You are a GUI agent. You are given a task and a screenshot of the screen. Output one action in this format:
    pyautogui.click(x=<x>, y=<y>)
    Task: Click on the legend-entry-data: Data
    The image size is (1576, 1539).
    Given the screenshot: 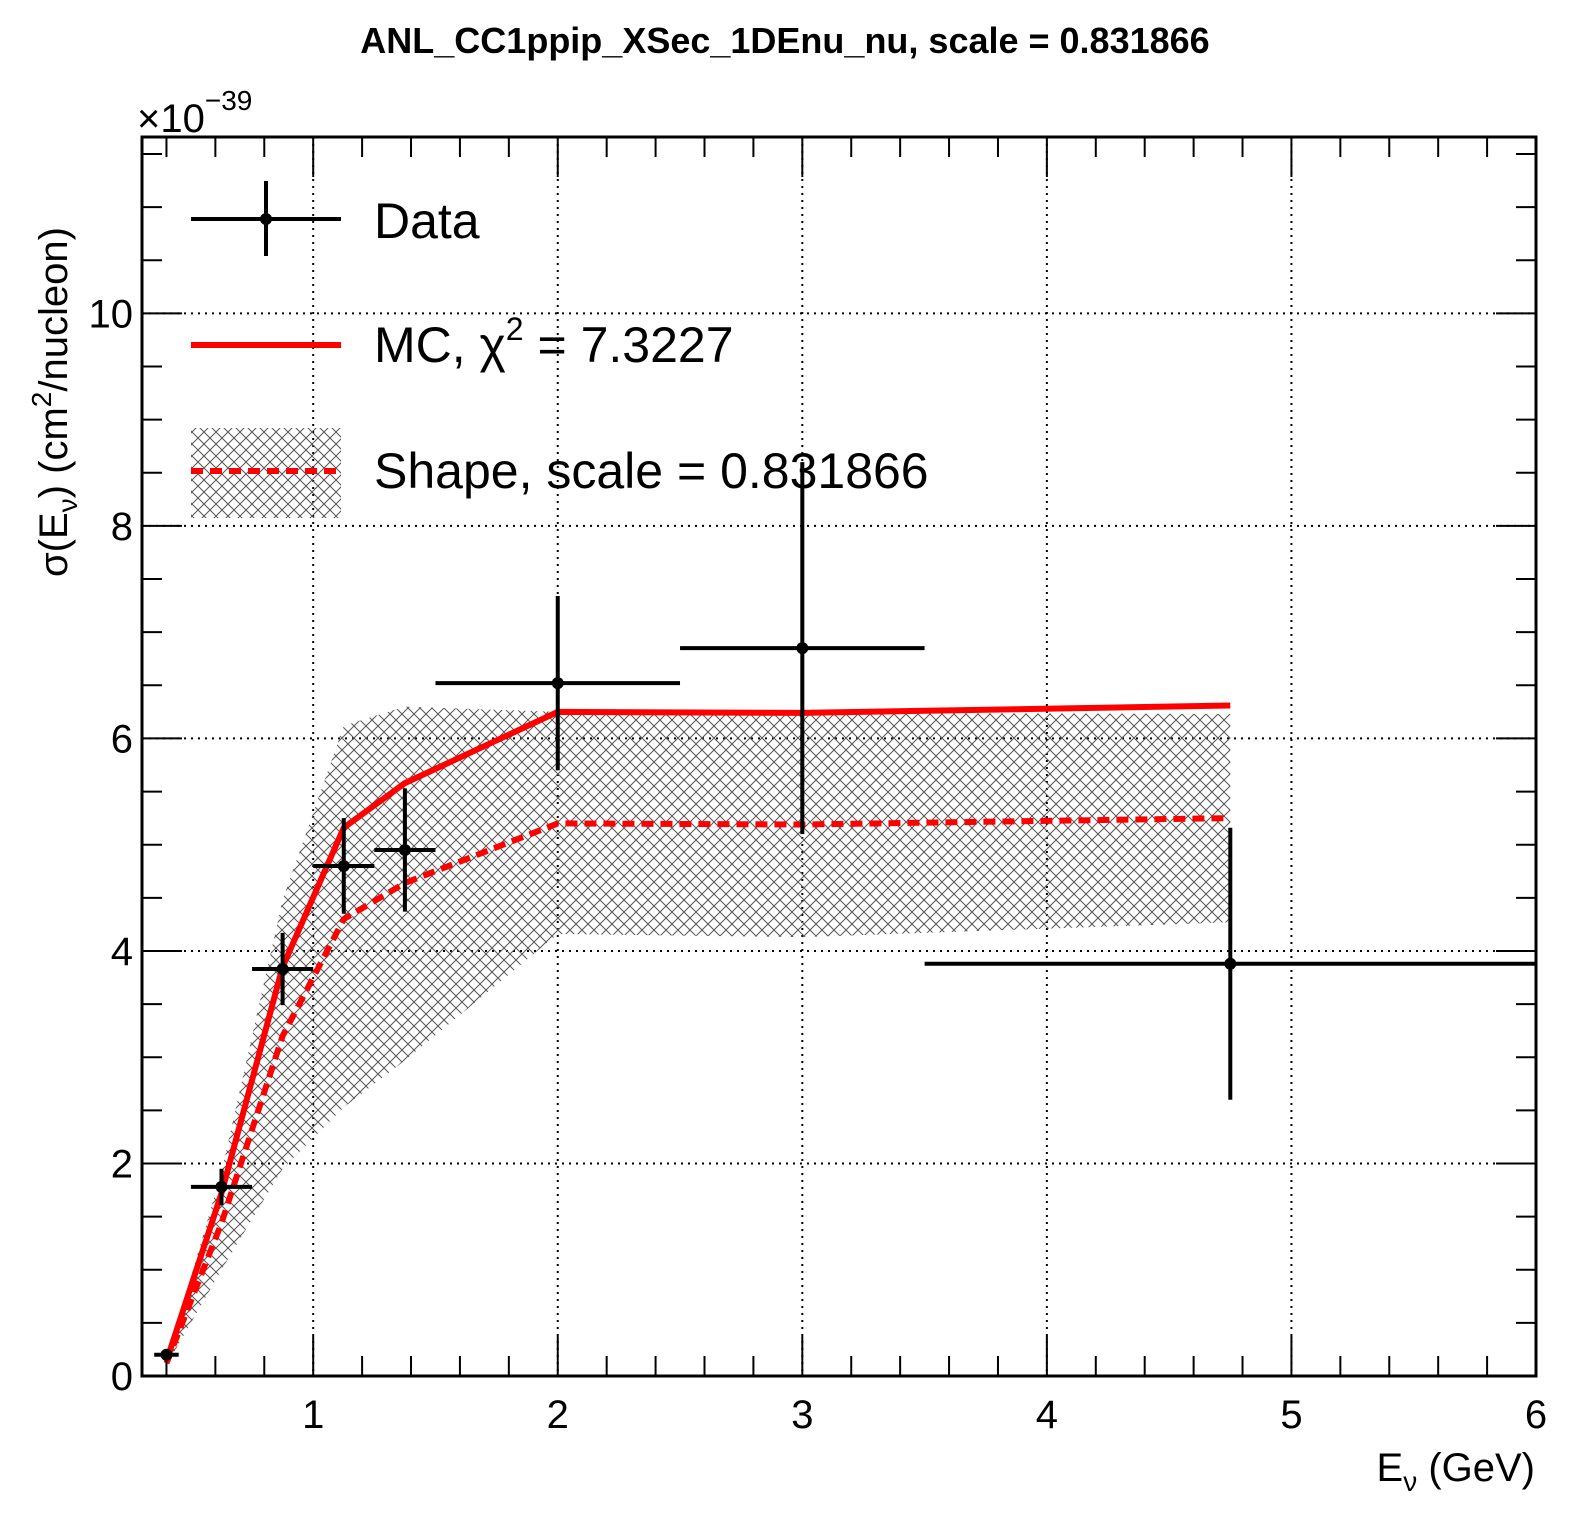 What is the action you would take?
    pyautogui.click(x=335, y=218)
    